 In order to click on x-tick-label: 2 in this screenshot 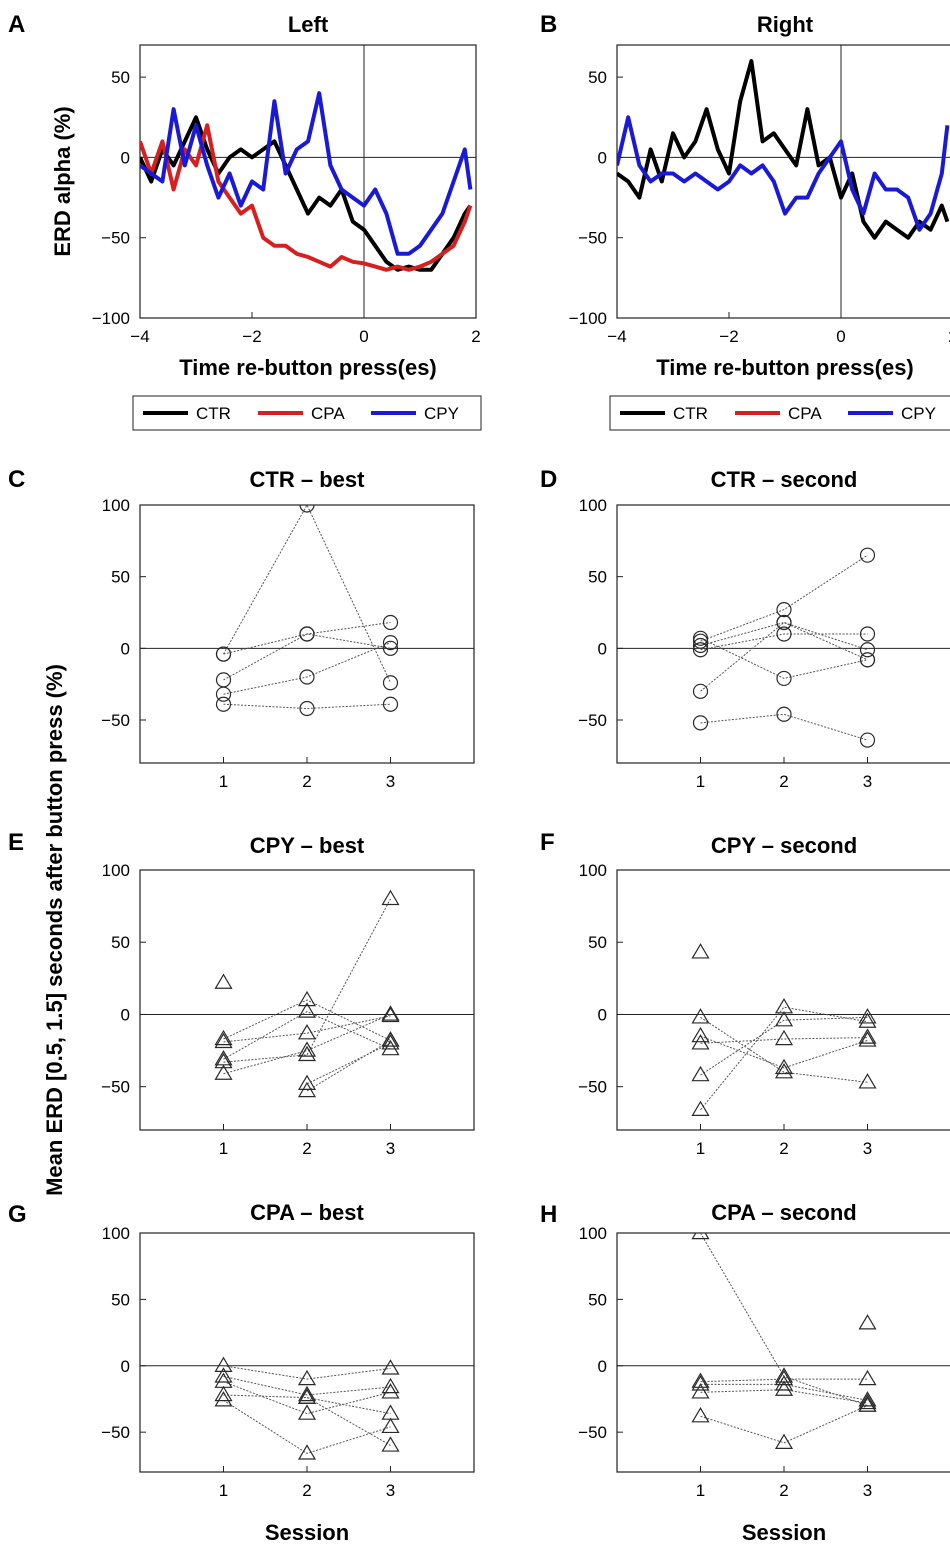, I will do `click(783, 1490)`.